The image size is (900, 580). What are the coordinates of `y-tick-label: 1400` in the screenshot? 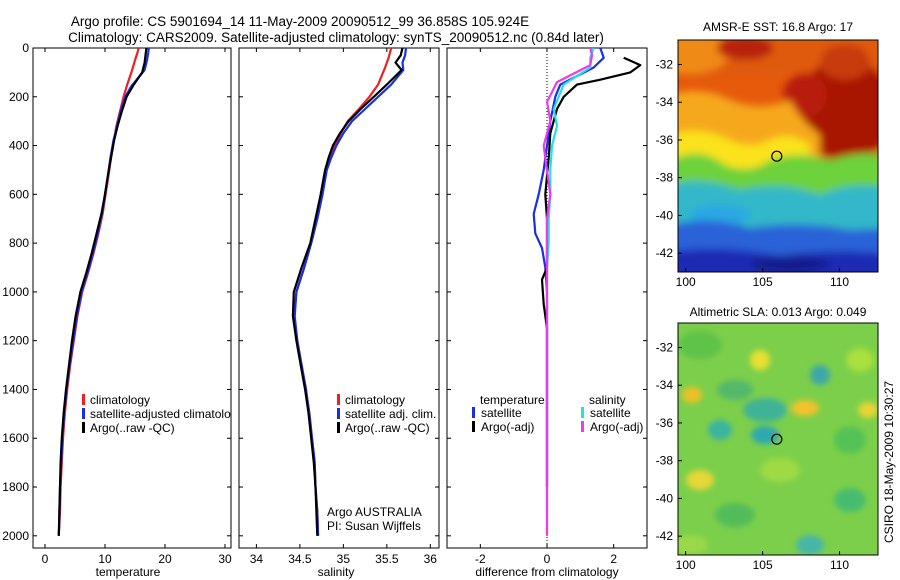 It's located at (15, 389).